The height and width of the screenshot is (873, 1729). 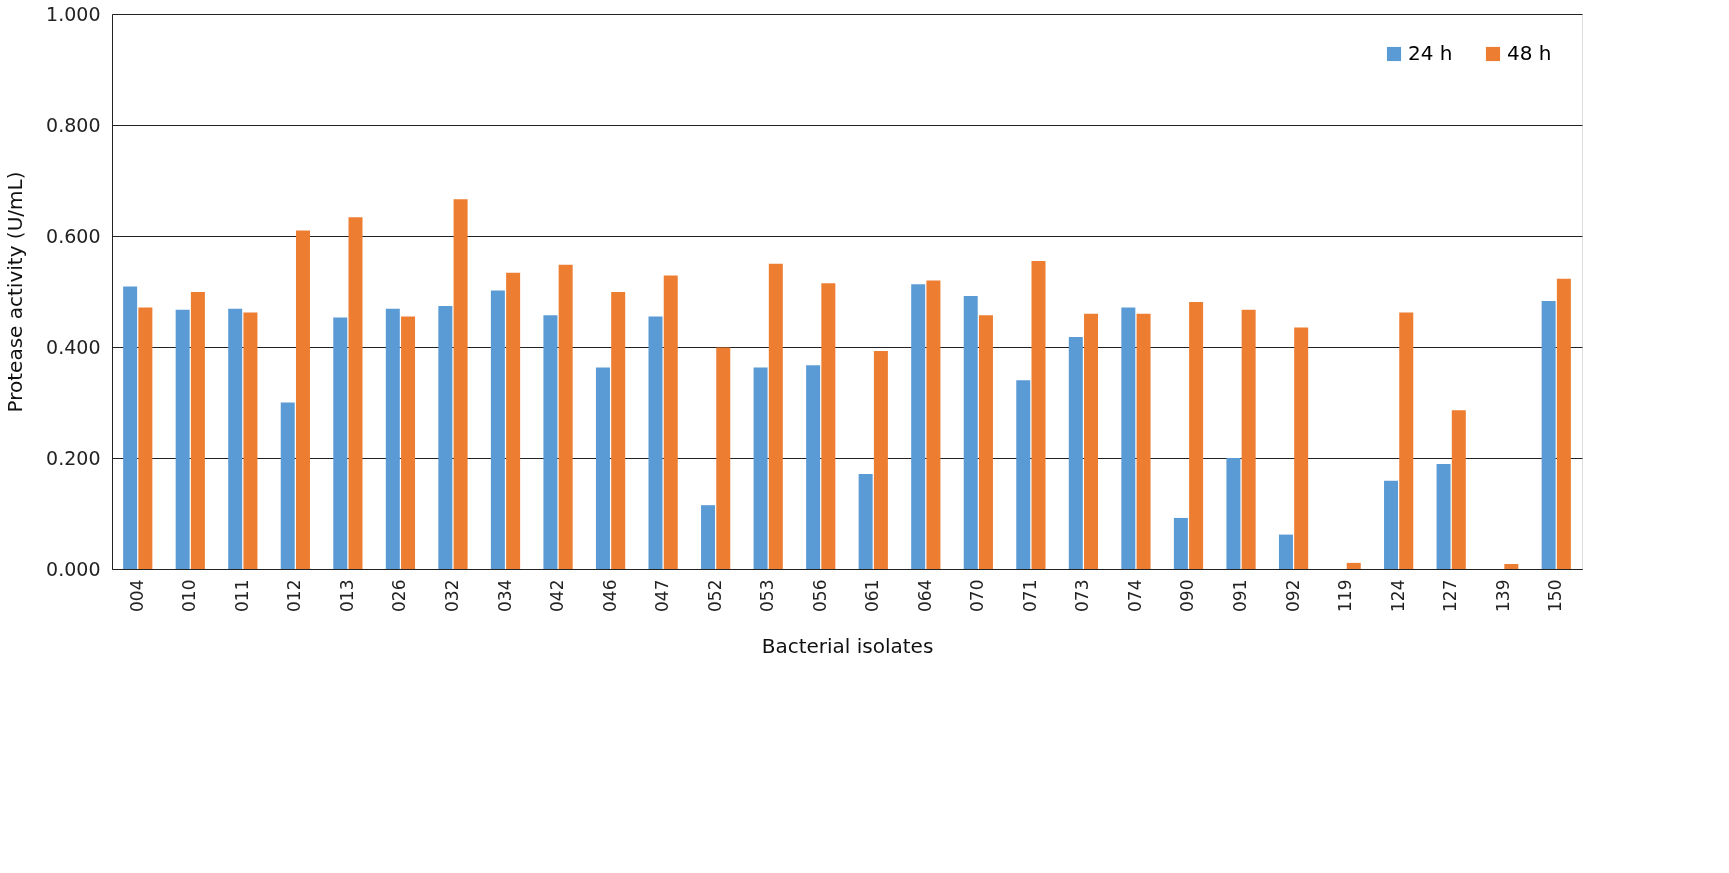 I want to click on x-tick-label: 091, so click(x=1240, y=595).